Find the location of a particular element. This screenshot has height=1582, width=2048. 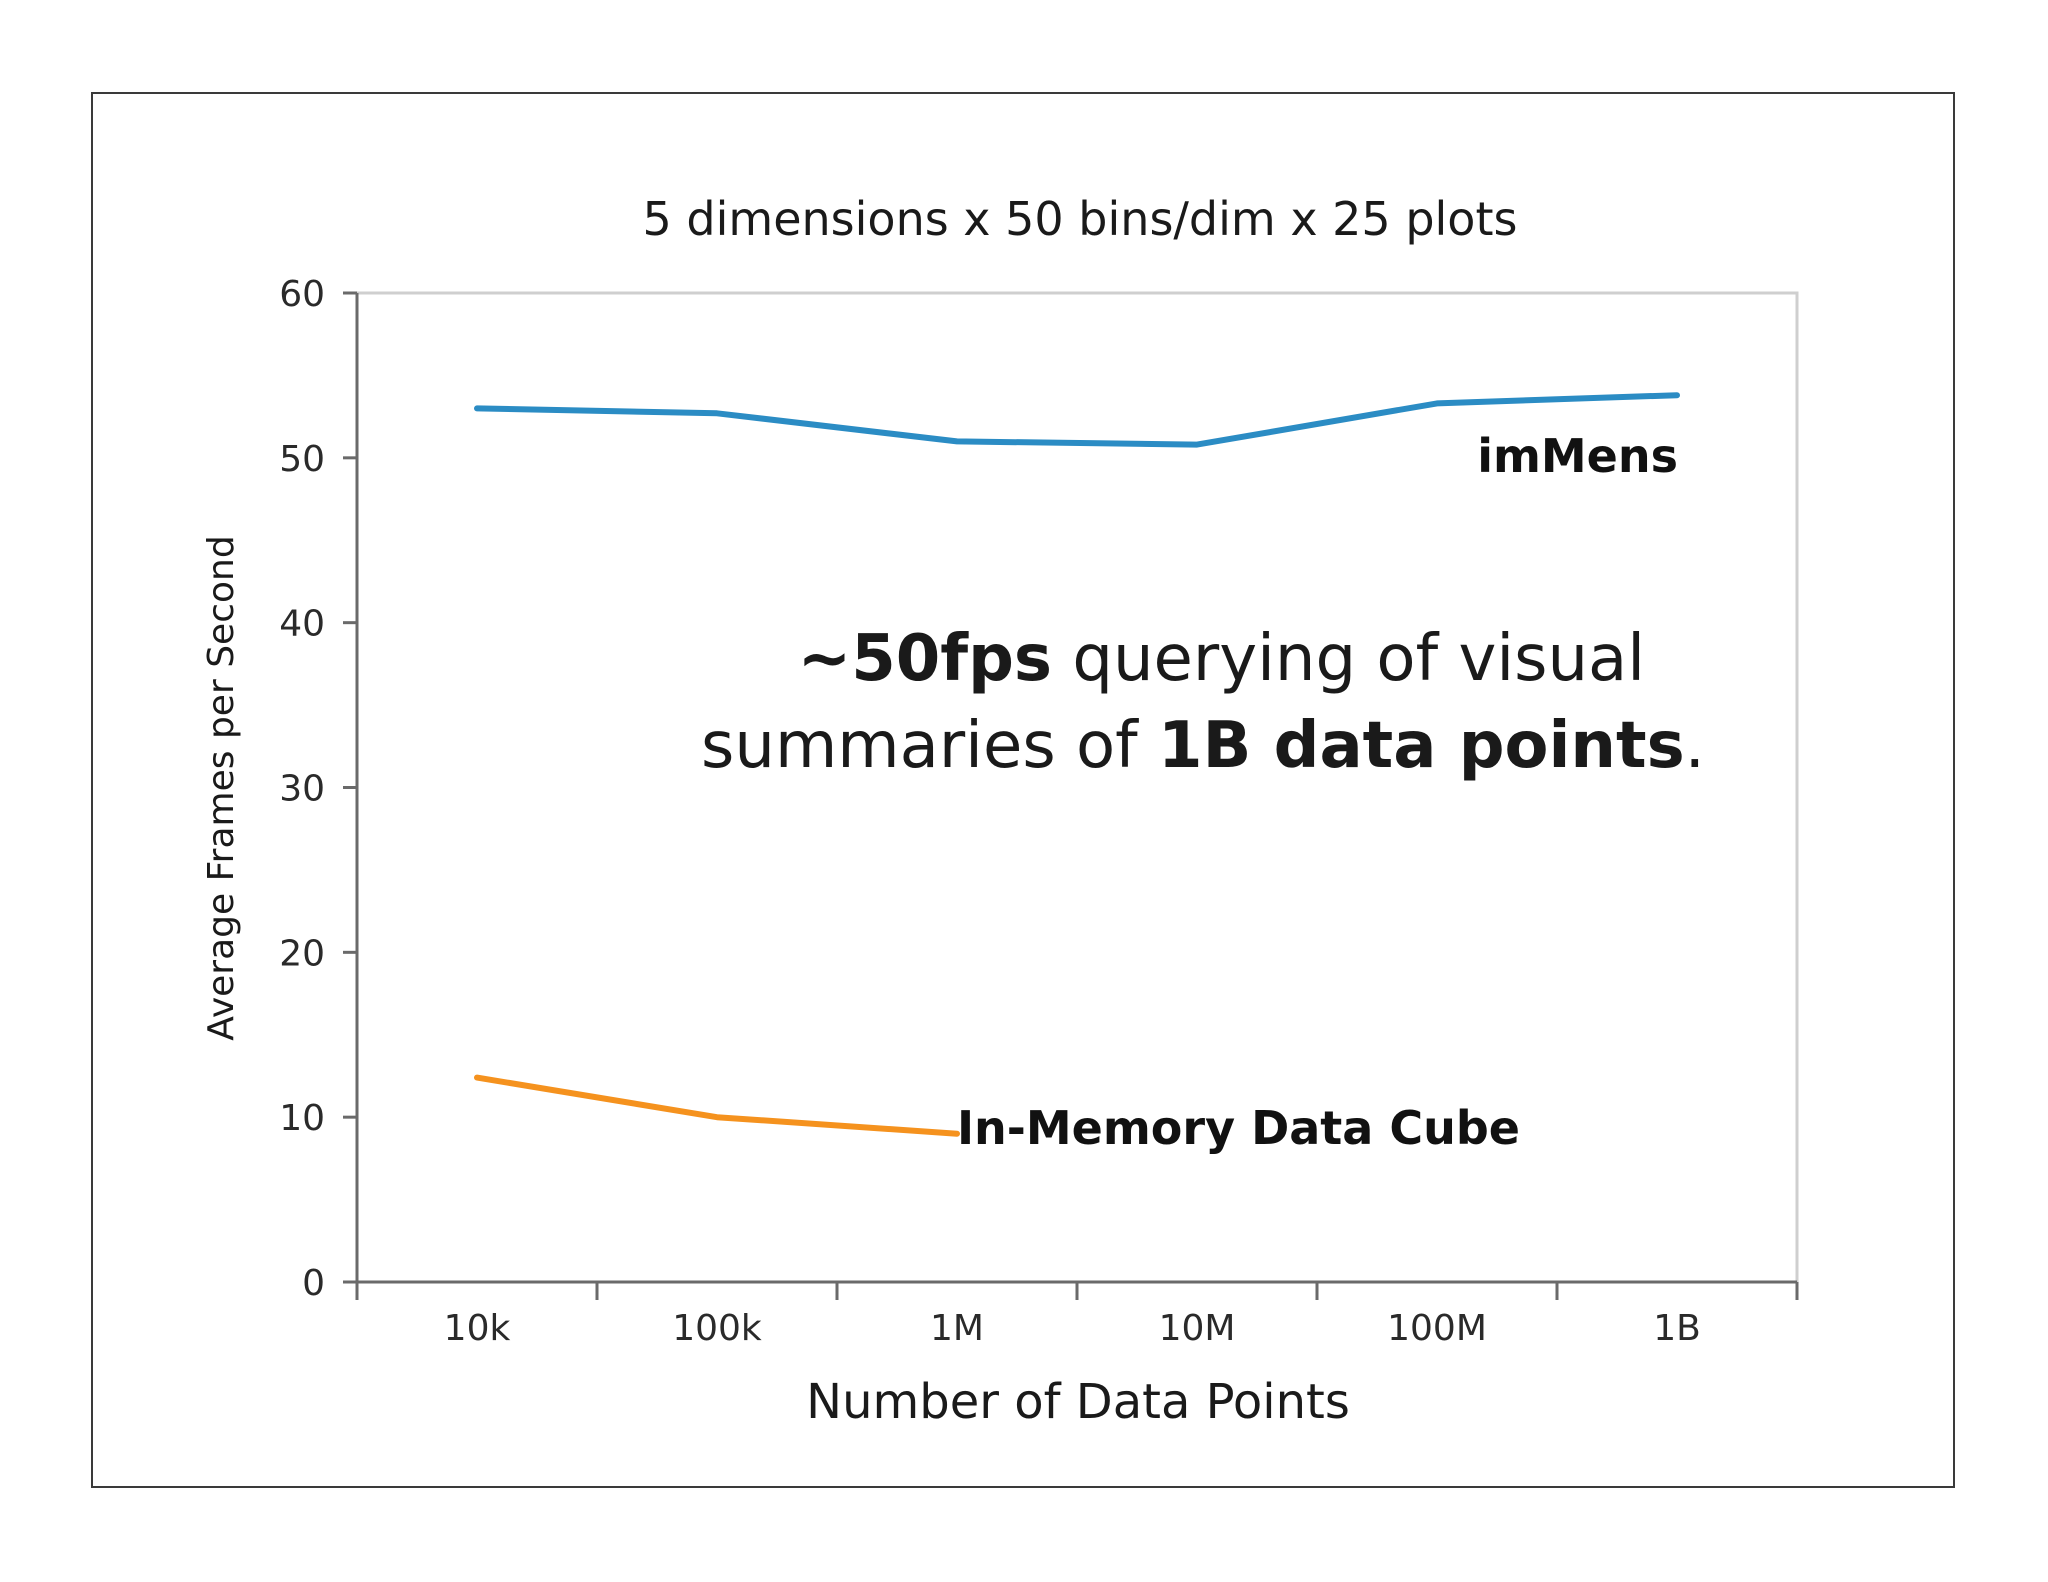

y-tick-label: 20 is located at coordinates (302, 953).